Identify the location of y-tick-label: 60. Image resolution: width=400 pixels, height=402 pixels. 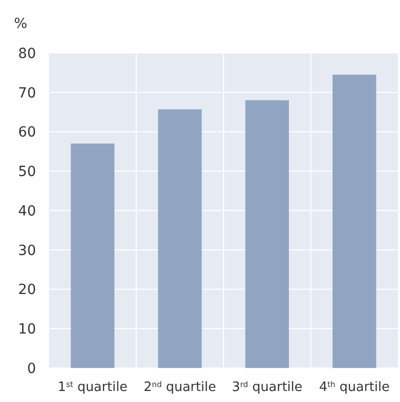
(27, 132).